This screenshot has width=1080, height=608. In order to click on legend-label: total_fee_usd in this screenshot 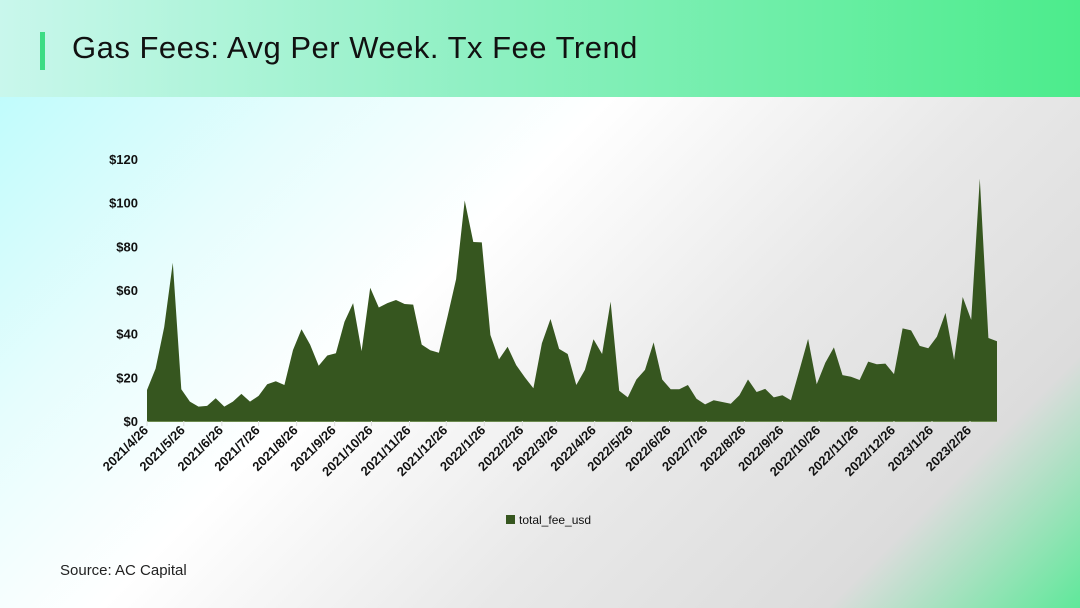, I will do `click(555, 520)`.